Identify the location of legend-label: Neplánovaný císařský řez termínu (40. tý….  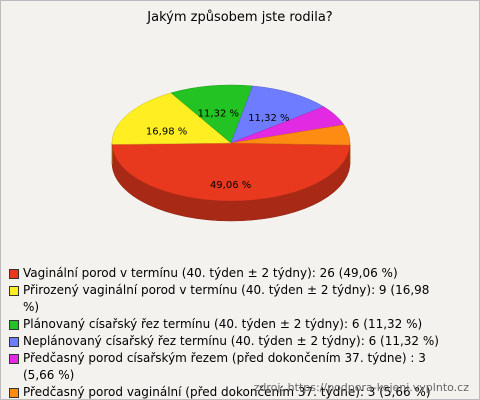
(231, 341).